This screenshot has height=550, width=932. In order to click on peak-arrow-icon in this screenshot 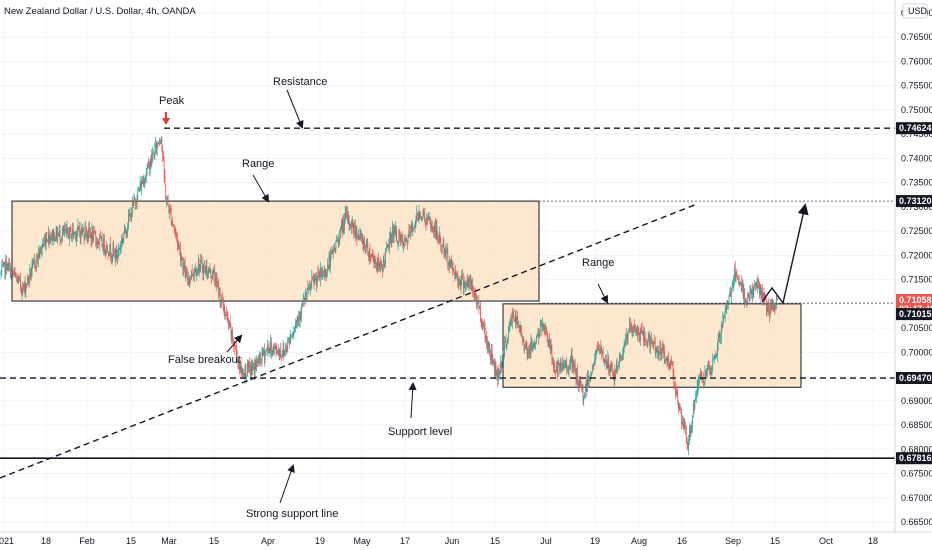, I will do `click(166, 121)`.